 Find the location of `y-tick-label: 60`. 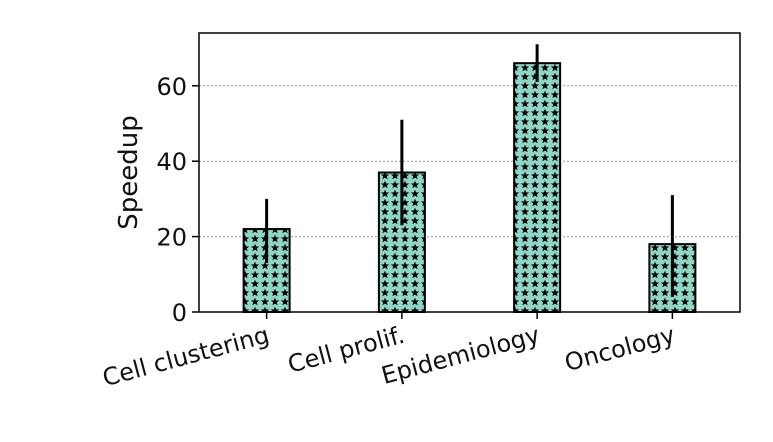

y-tick-label: 60 is located at coordinates (171, 87).